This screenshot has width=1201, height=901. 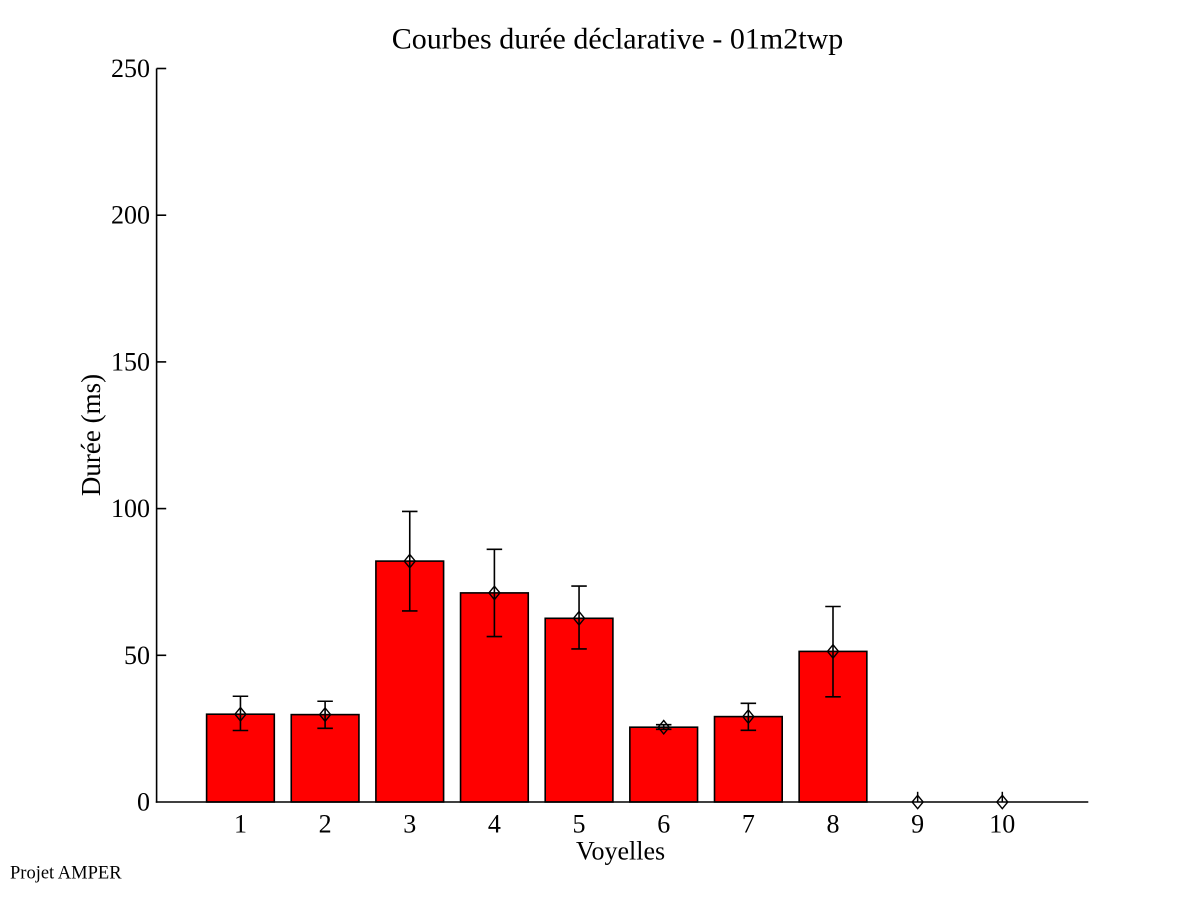 I want to click on svg-text: 150, so click(x=130, y=361).